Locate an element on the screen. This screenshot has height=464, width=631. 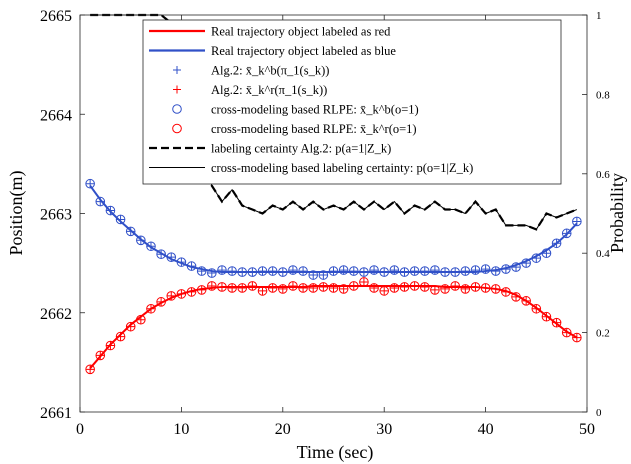
y-right-tick-label: 0.8 is located at coordinates (603, 95).